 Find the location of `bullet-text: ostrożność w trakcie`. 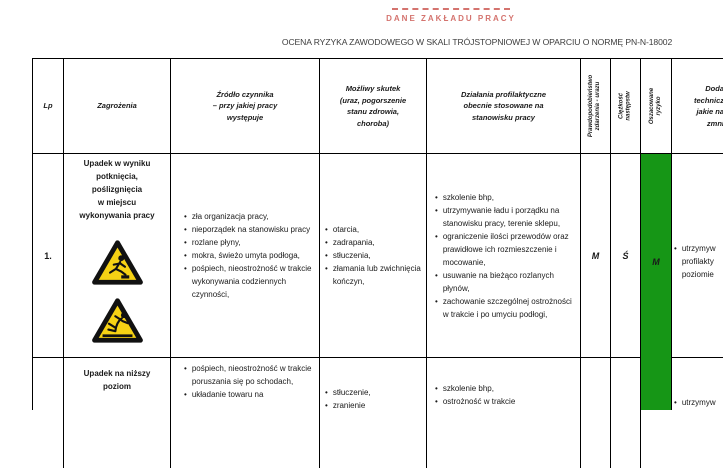

bullet-text: ostrożność w trakcie is located at coordinates (479, 401).